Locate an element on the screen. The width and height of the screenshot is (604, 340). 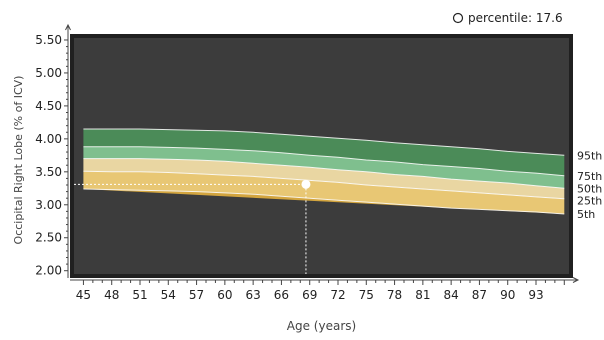
x-axis-title: Age (years) is located at coordinates (321, 326).